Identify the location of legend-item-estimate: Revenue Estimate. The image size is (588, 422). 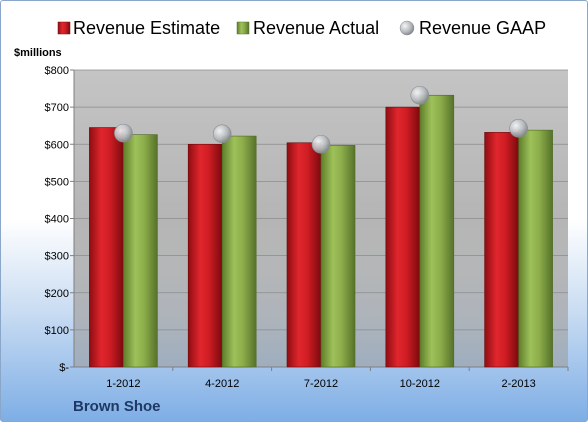
(138, 28).